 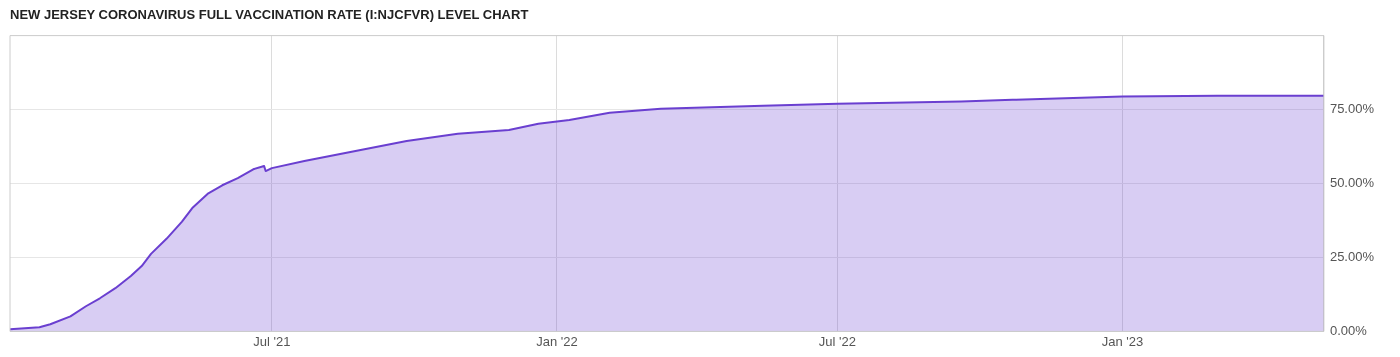 I want to click on y-tick-label: 50.00%, so click(x=1352, y=183).